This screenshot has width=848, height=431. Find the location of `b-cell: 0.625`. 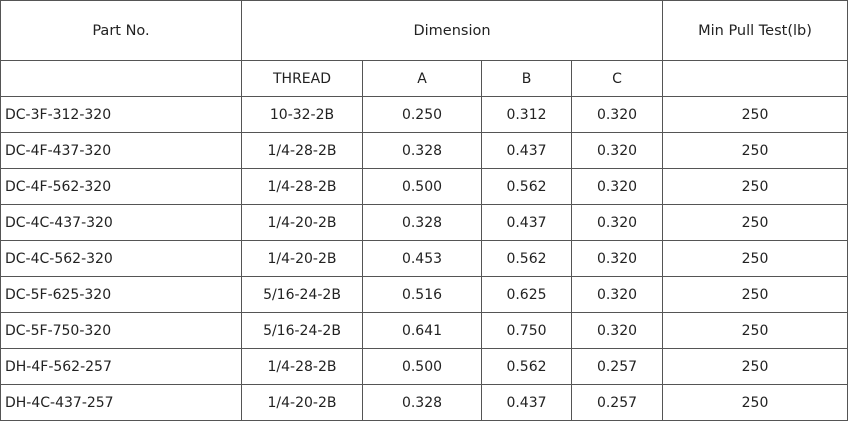

b-cell: 0.625 is located at coordinates (526, 294).